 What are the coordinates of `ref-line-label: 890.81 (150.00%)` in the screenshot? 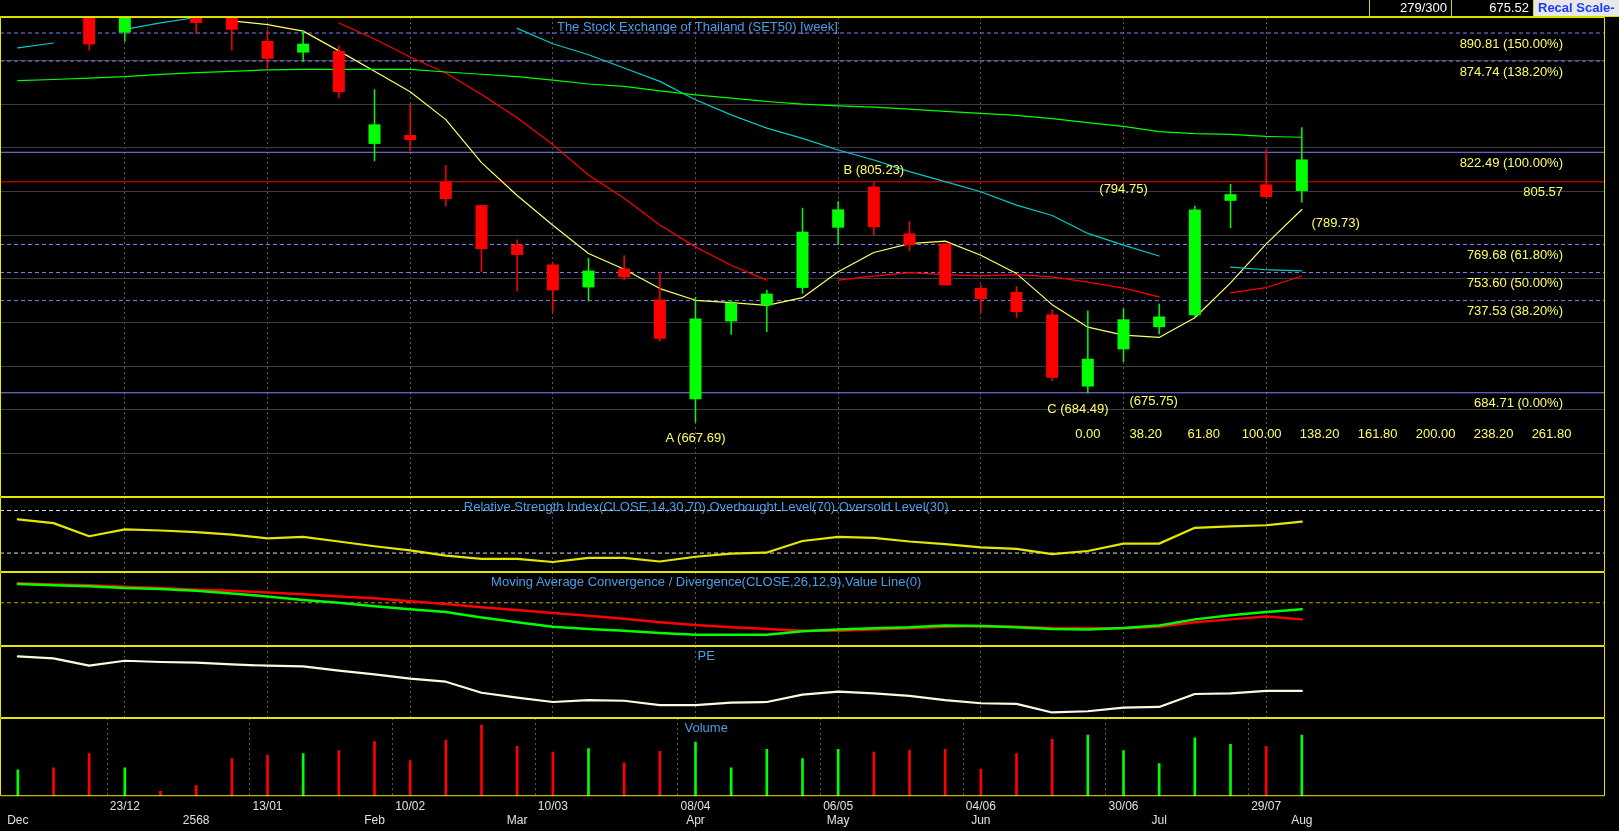 It's located at (1511, 43).